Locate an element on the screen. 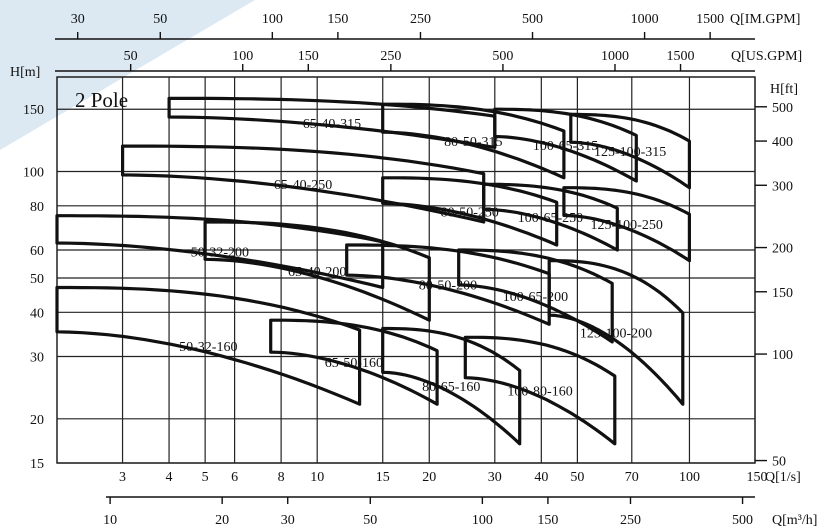 This screenshot has width=818, height=532. x-usgpm-tick-label: 150 is located at coordinates (308, 56).